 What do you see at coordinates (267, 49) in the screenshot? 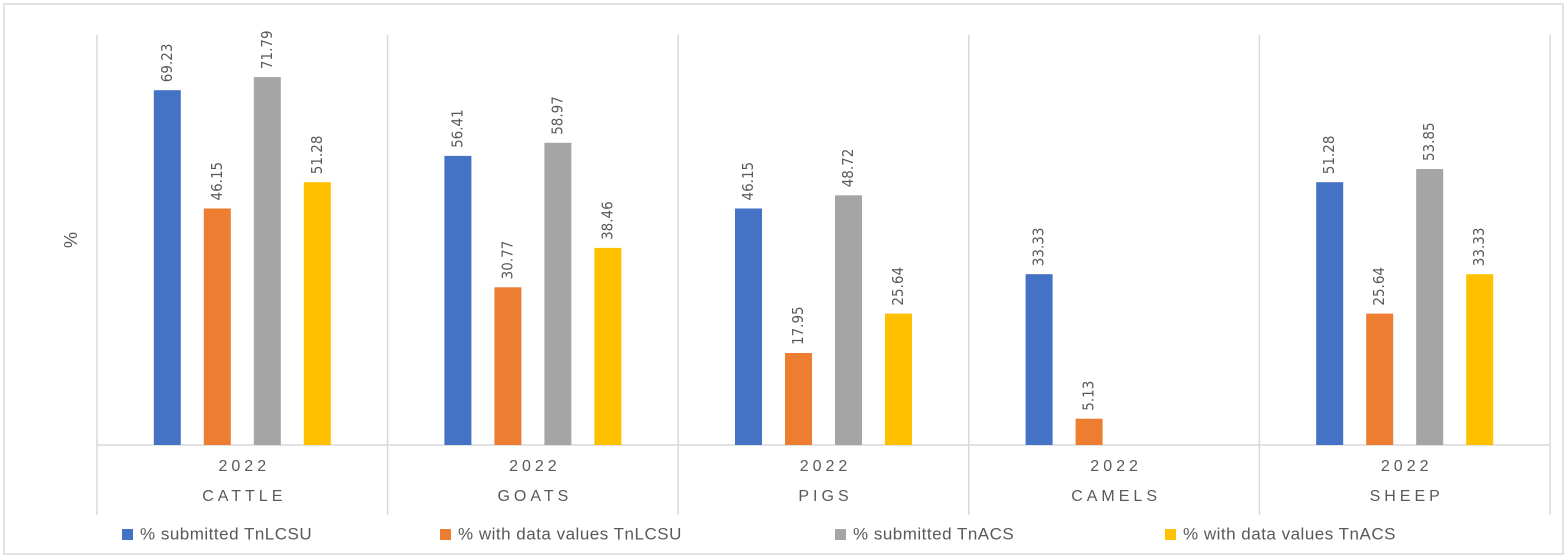
I see `data-label: 71.79` at bounding box center [267, 49].